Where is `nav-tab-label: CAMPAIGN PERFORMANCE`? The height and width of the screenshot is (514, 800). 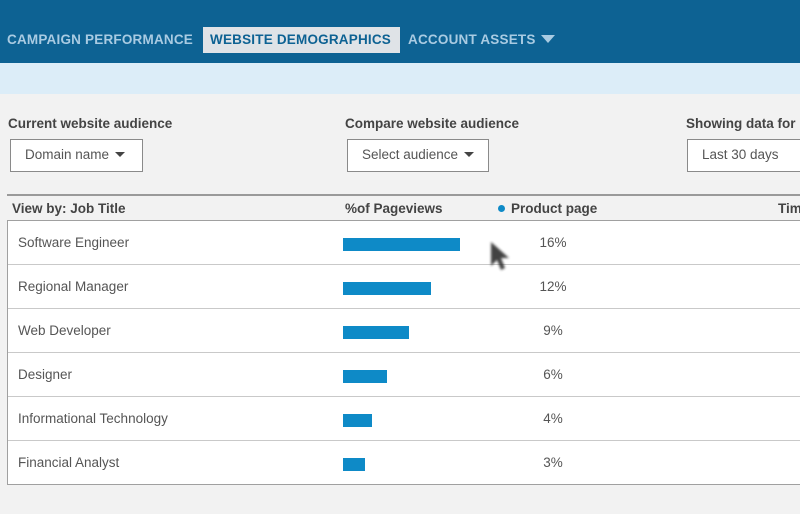 nav-tab-label: CAMPAIGN PERFORMANCE is located at coordinates (100, 39).